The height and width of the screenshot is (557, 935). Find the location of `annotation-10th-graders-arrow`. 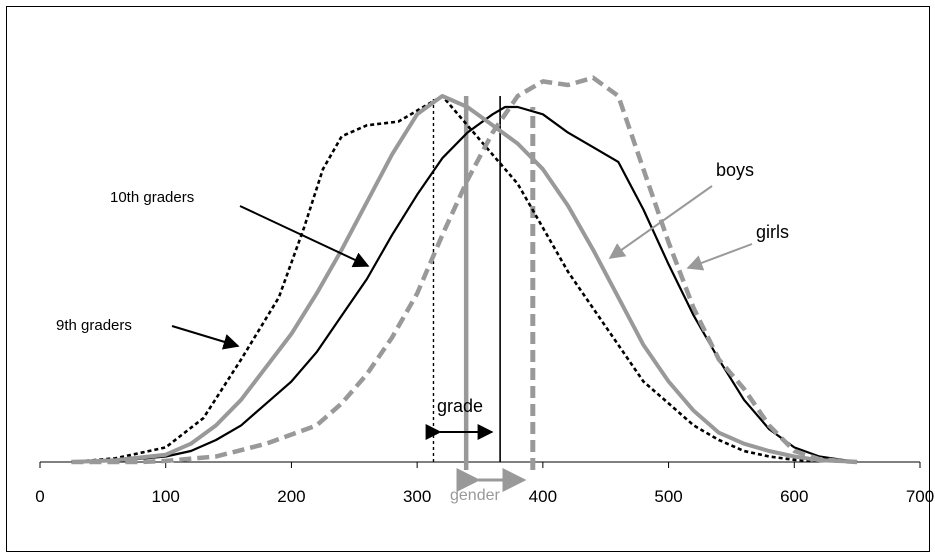

annotation-10th-graders-arrow is located at coordinates (304, 236).